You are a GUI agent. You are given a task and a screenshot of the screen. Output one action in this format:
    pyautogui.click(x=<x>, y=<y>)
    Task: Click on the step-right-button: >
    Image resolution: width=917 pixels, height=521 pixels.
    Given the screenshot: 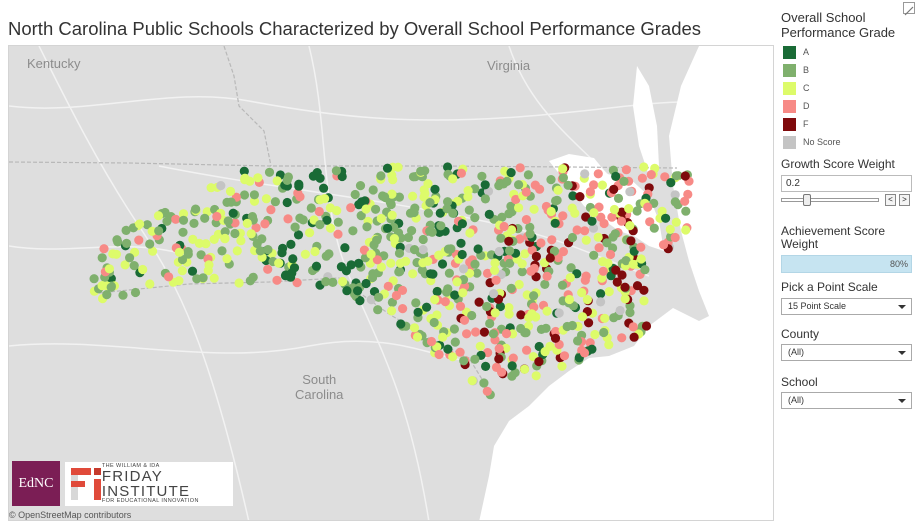 What is the action you would take?
    pyautogui.click(x=904, y=200)
    